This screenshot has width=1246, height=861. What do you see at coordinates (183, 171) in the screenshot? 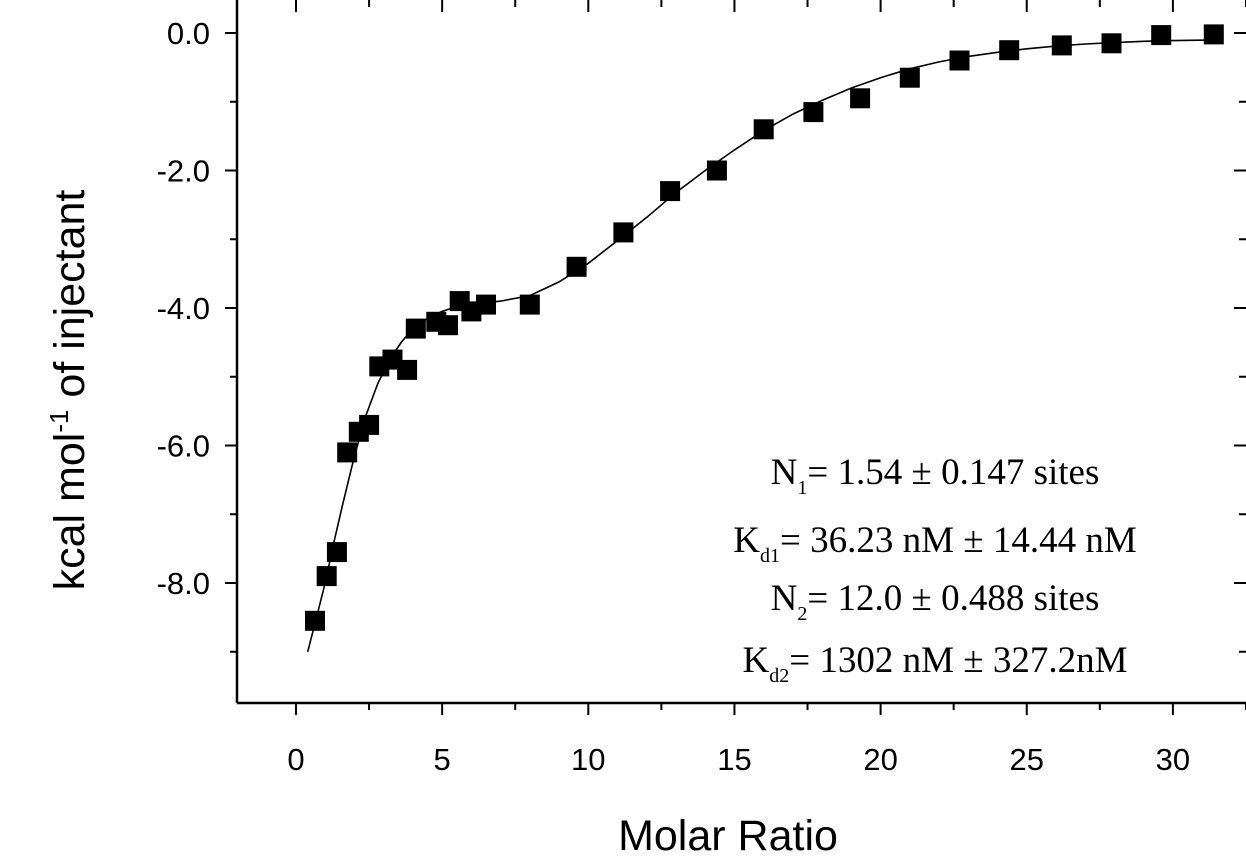
I see `y-tick-label: -2.0` at bounding box center [183, 171].